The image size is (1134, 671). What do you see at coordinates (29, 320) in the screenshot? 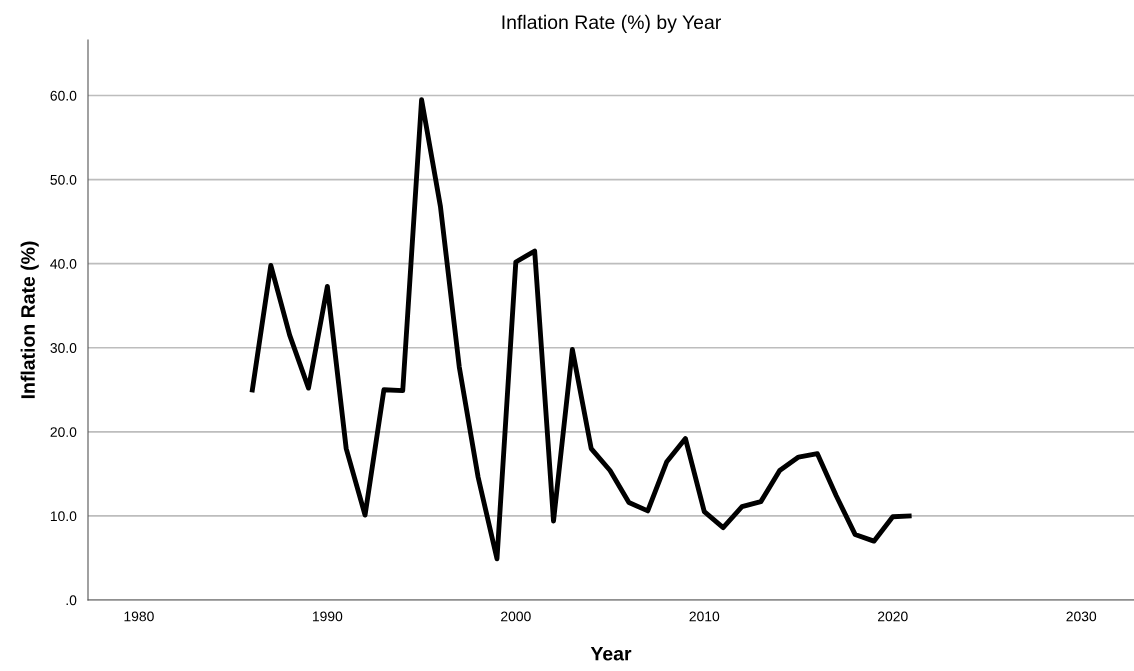
I see `y-axis-title: Inflation Rate (%)` at bounding box center [29, 320].